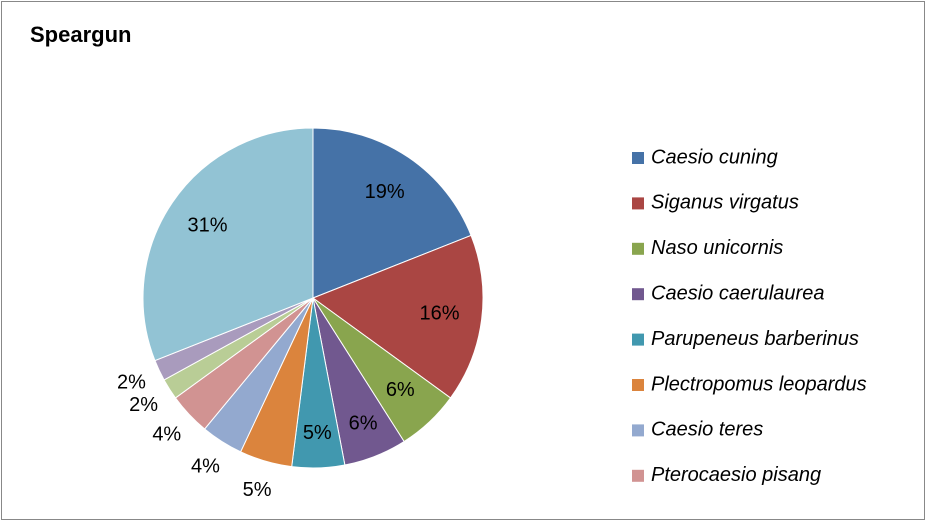 This screenshot has width=927, height=522. What do you see at coordinates (208, 226) in the screenshot?
I see `data-label: 31%` at bounding box center [208, 226].